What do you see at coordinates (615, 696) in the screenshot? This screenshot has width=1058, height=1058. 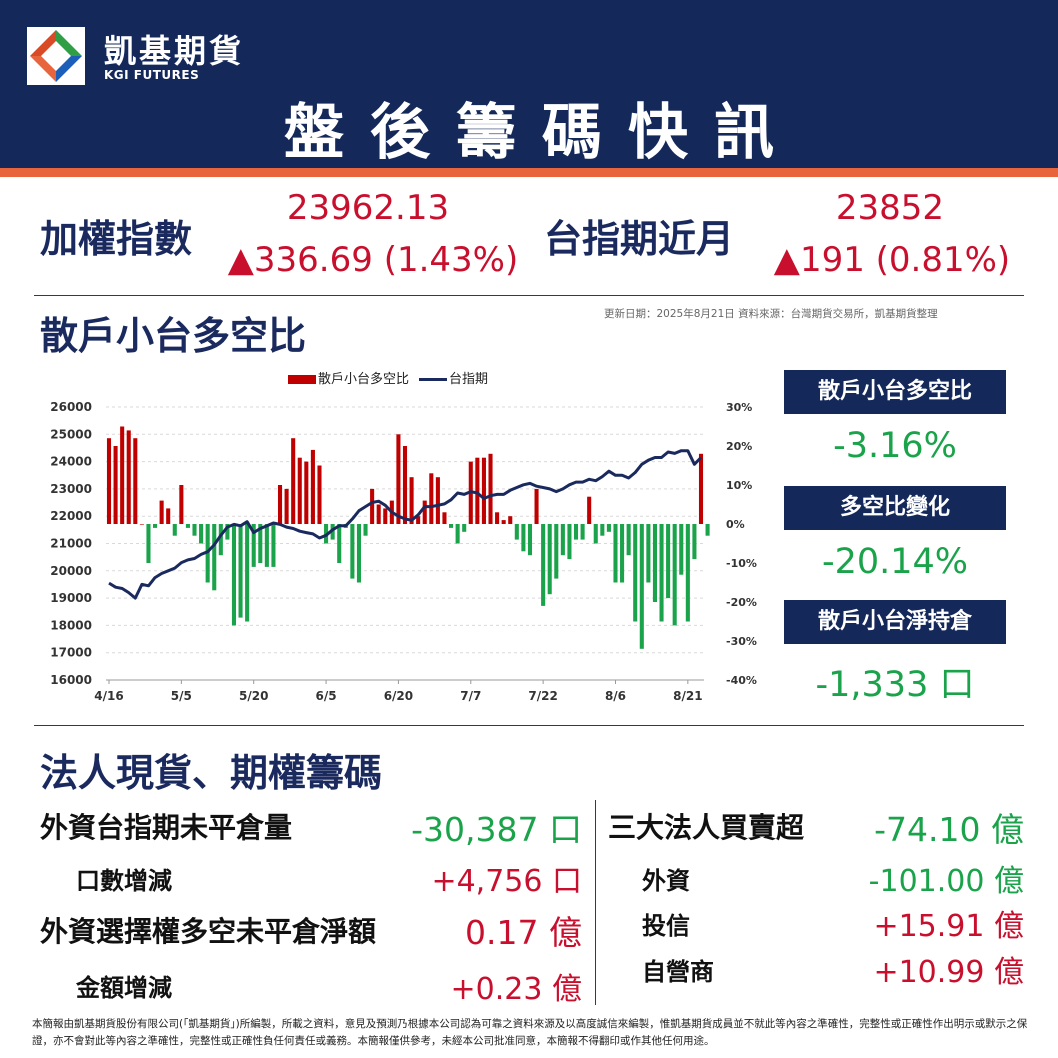 I see `x-tick-label: 8/6` at bounding box center [615, 696].